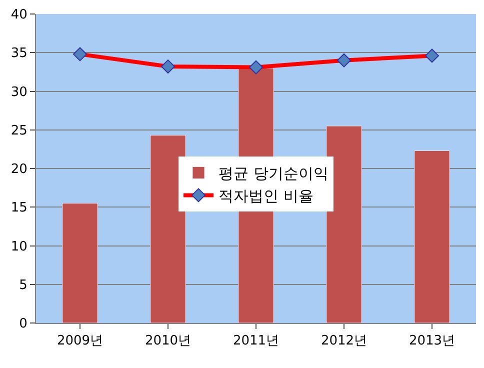  I want to click on y-tick-label: 15, so click(19, 208).